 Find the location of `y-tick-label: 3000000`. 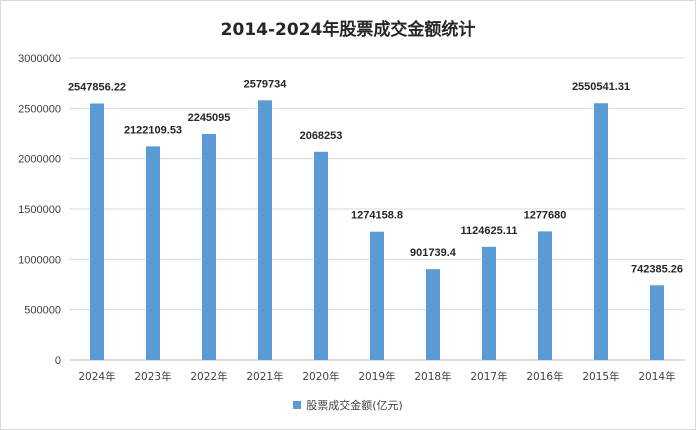

y-tick-label: 3000000 is located at coordinates (39, 59).